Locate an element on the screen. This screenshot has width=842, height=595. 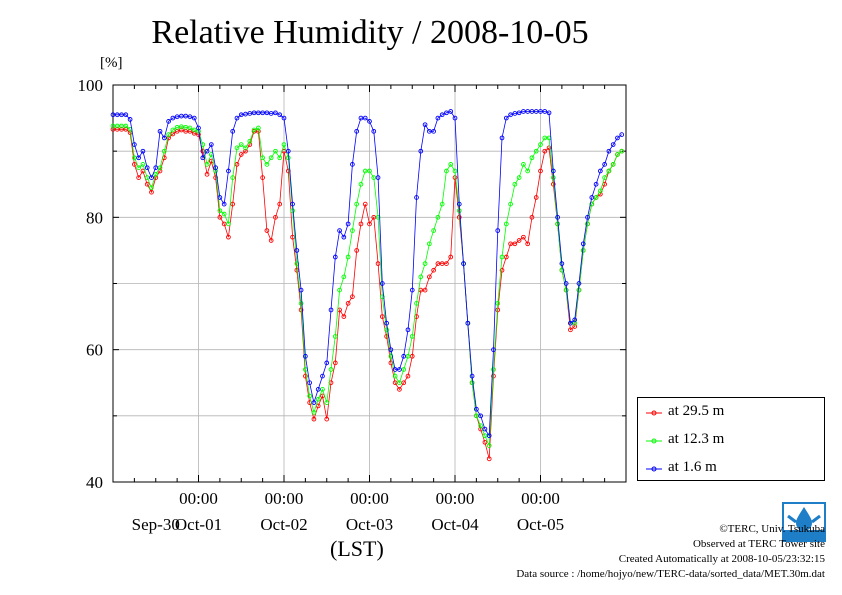
y-tick-label: 40 is located at coordinates (94, 482).